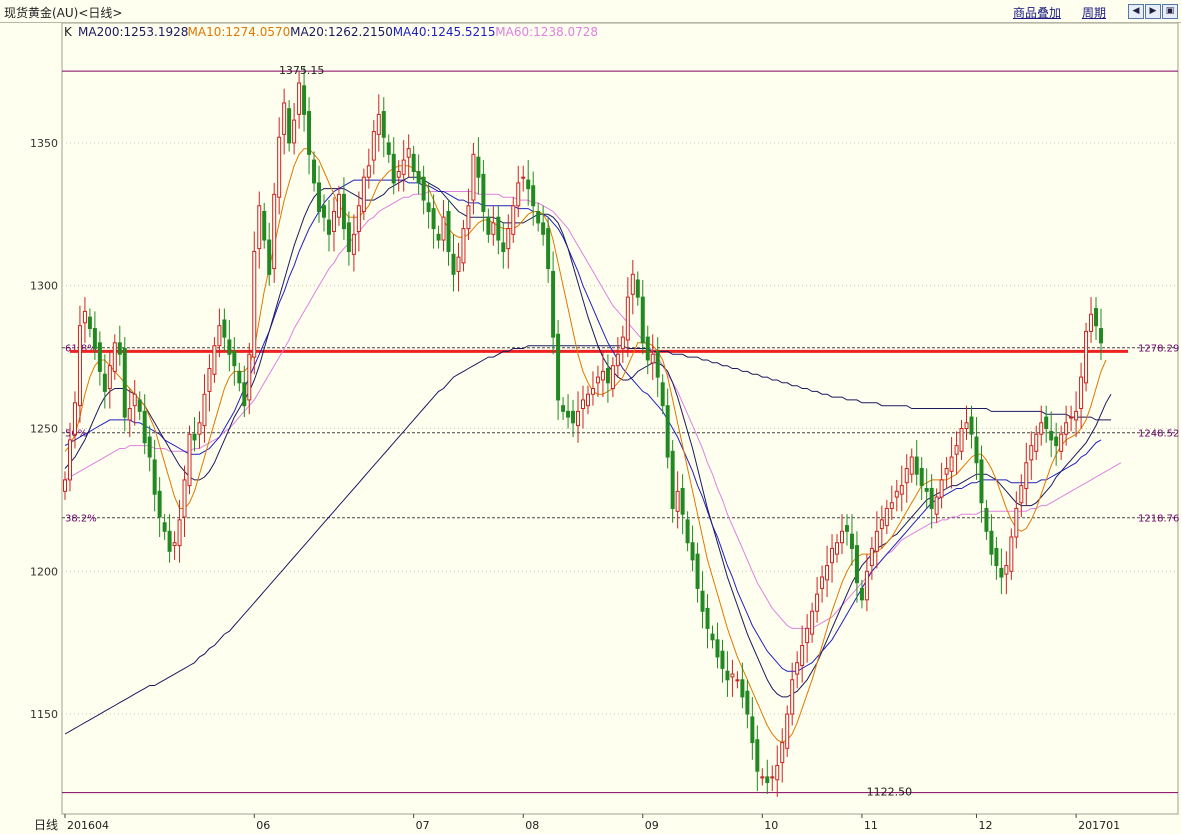  What do you see at coordinates (444, 32) in the screenshot?
I see `ma-legend-label: MA40:1245.5215` at bounding box center [444, 32].